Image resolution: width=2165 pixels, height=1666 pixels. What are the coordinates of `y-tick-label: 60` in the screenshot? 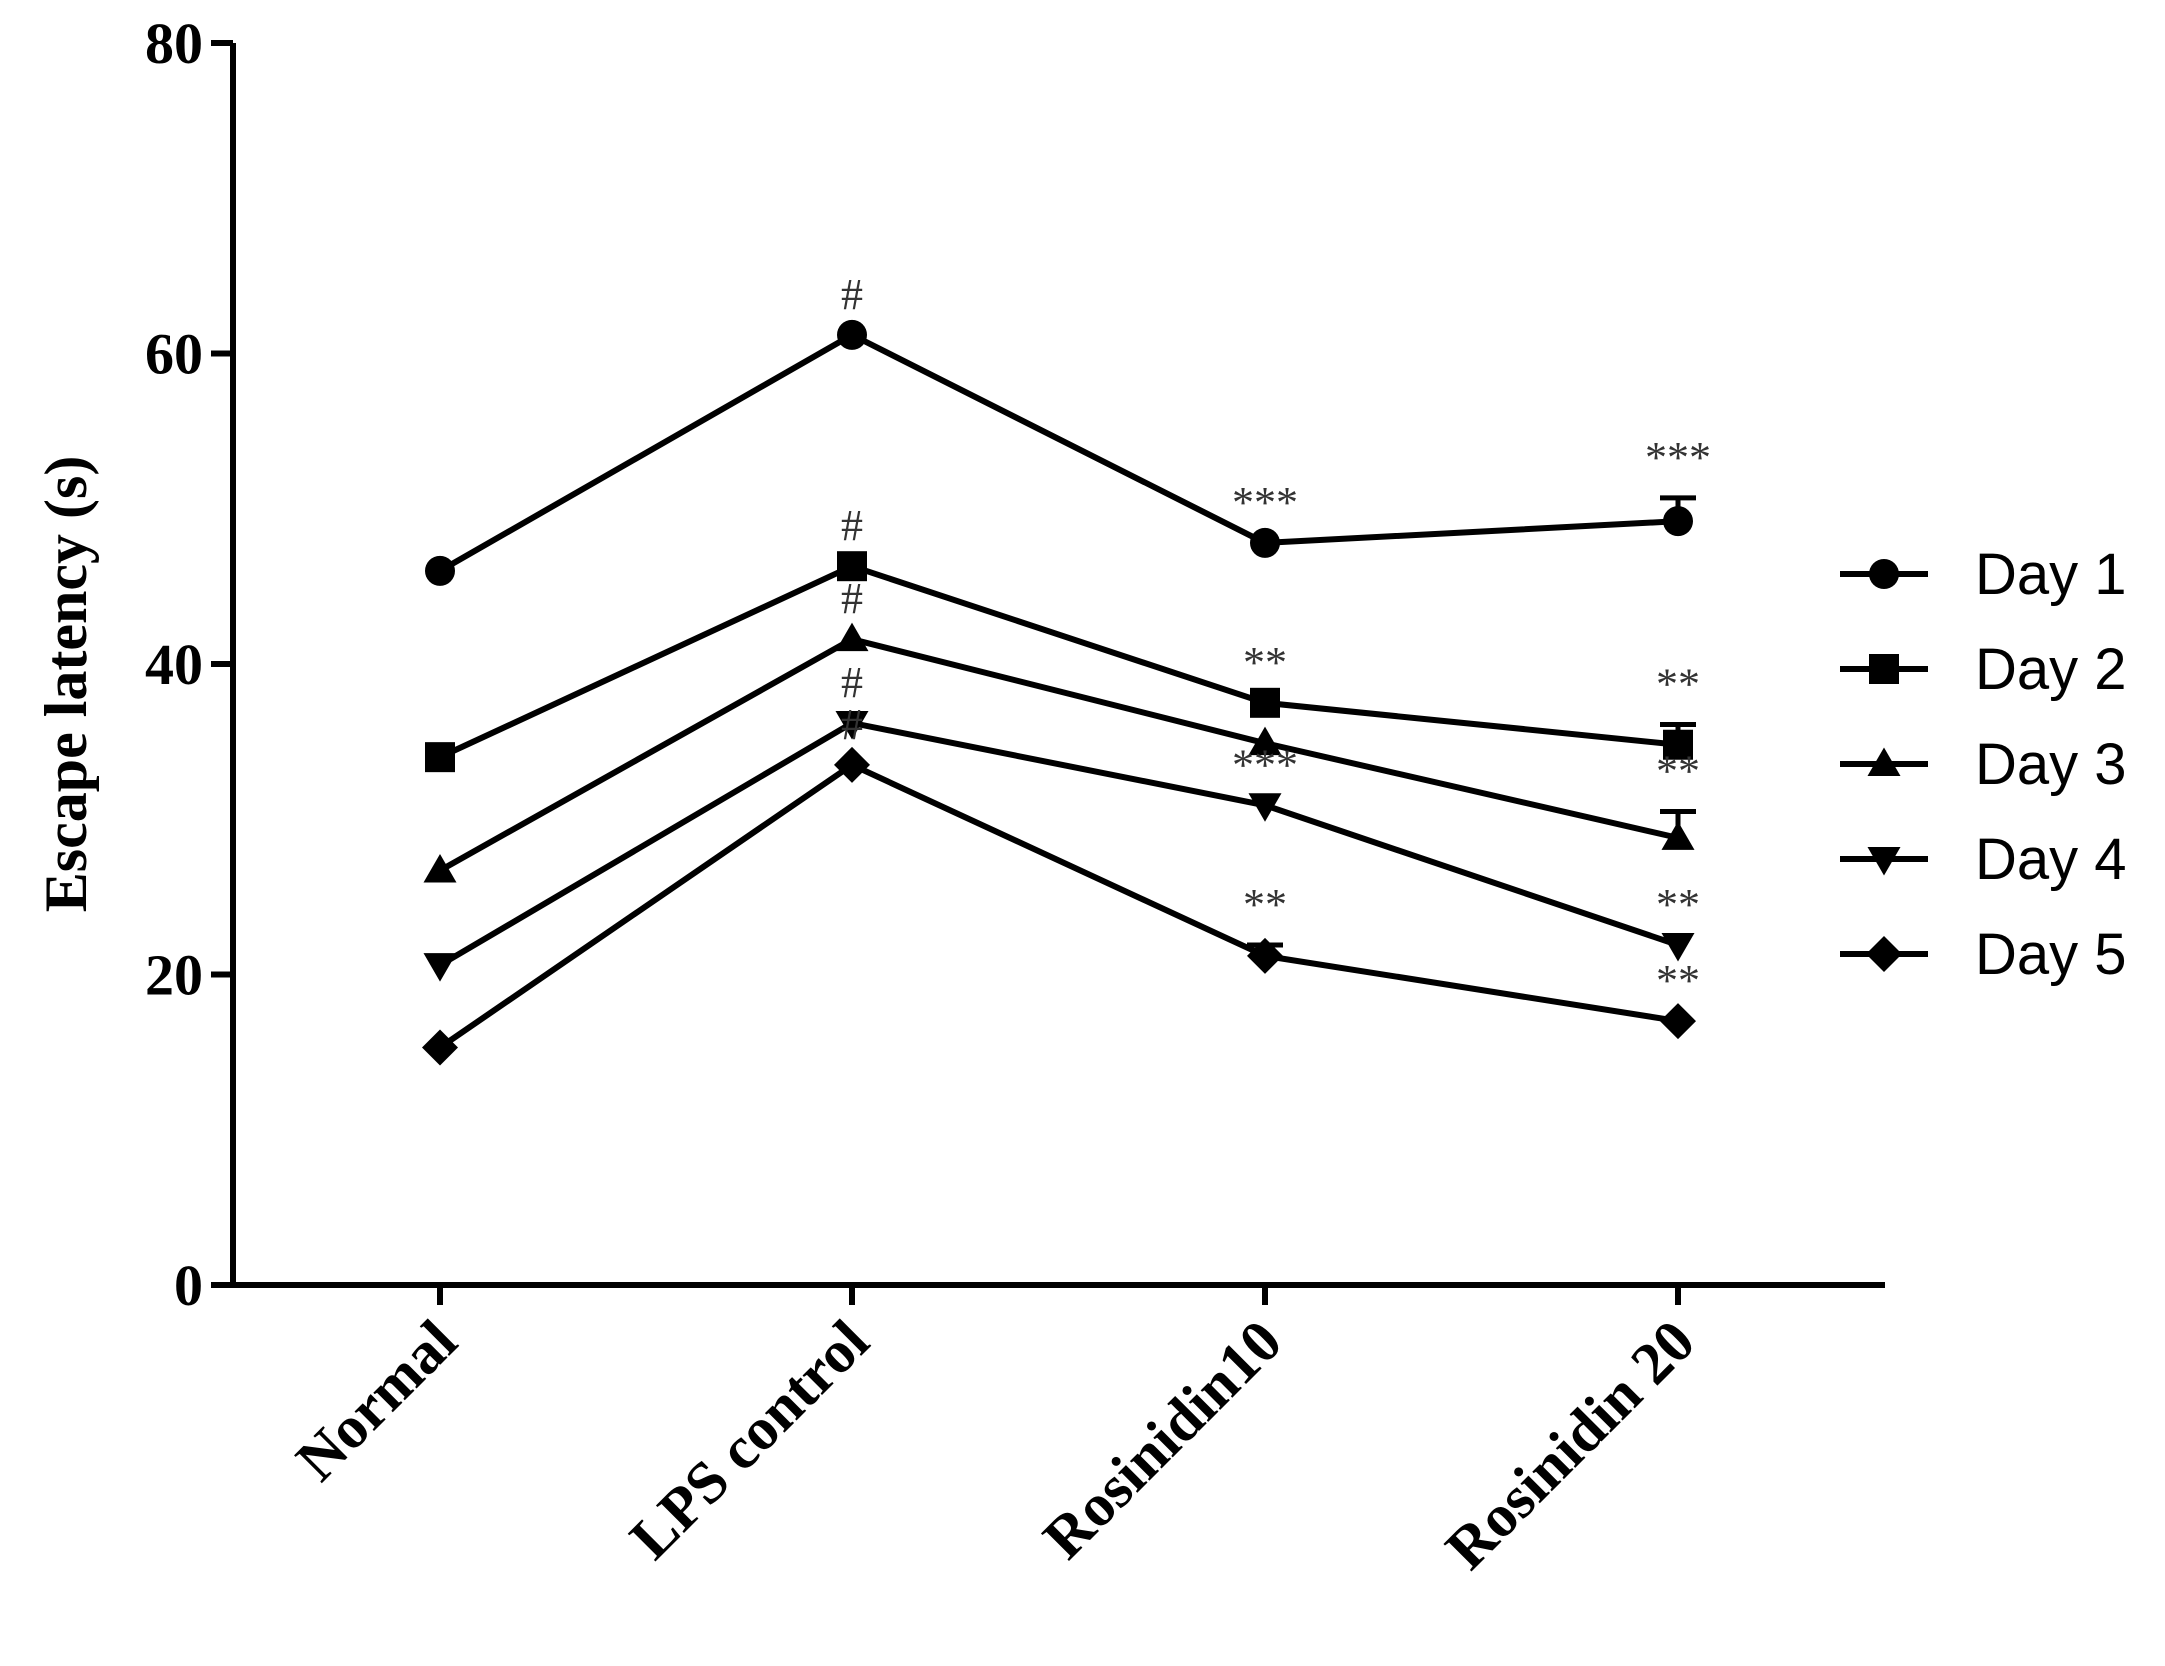 It's located at (174, 354).